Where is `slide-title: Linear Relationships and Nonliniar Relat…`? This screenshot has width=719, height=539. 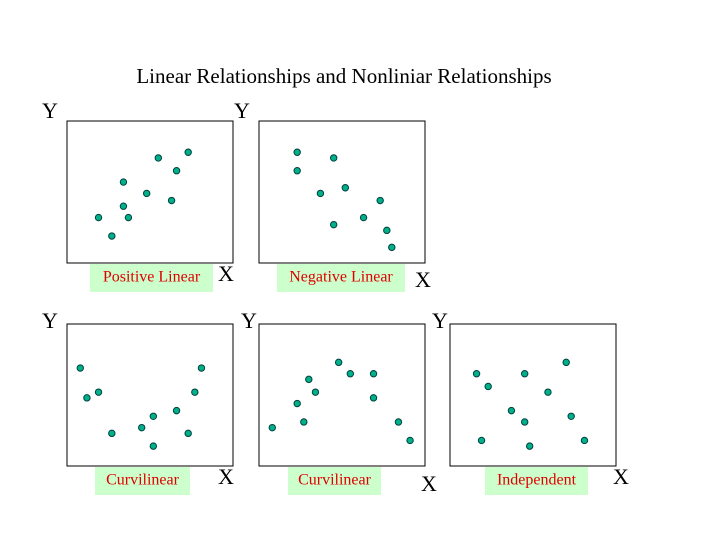
slide-title: Linear Relationships and Nonliniar Relat… is located at coordinates (343, 76).